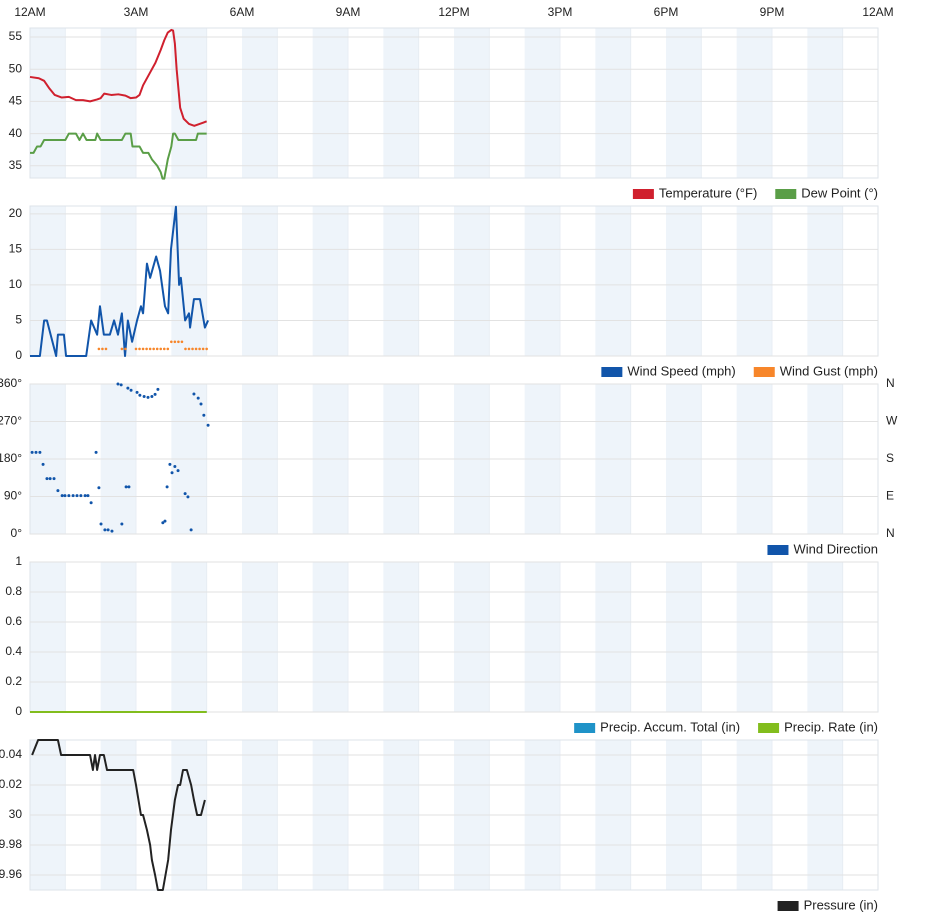  What do you see at coordinates (560, 12) in the screenshot?
I see `x-tick-label: 3PM` at bounding box center [560, 12].